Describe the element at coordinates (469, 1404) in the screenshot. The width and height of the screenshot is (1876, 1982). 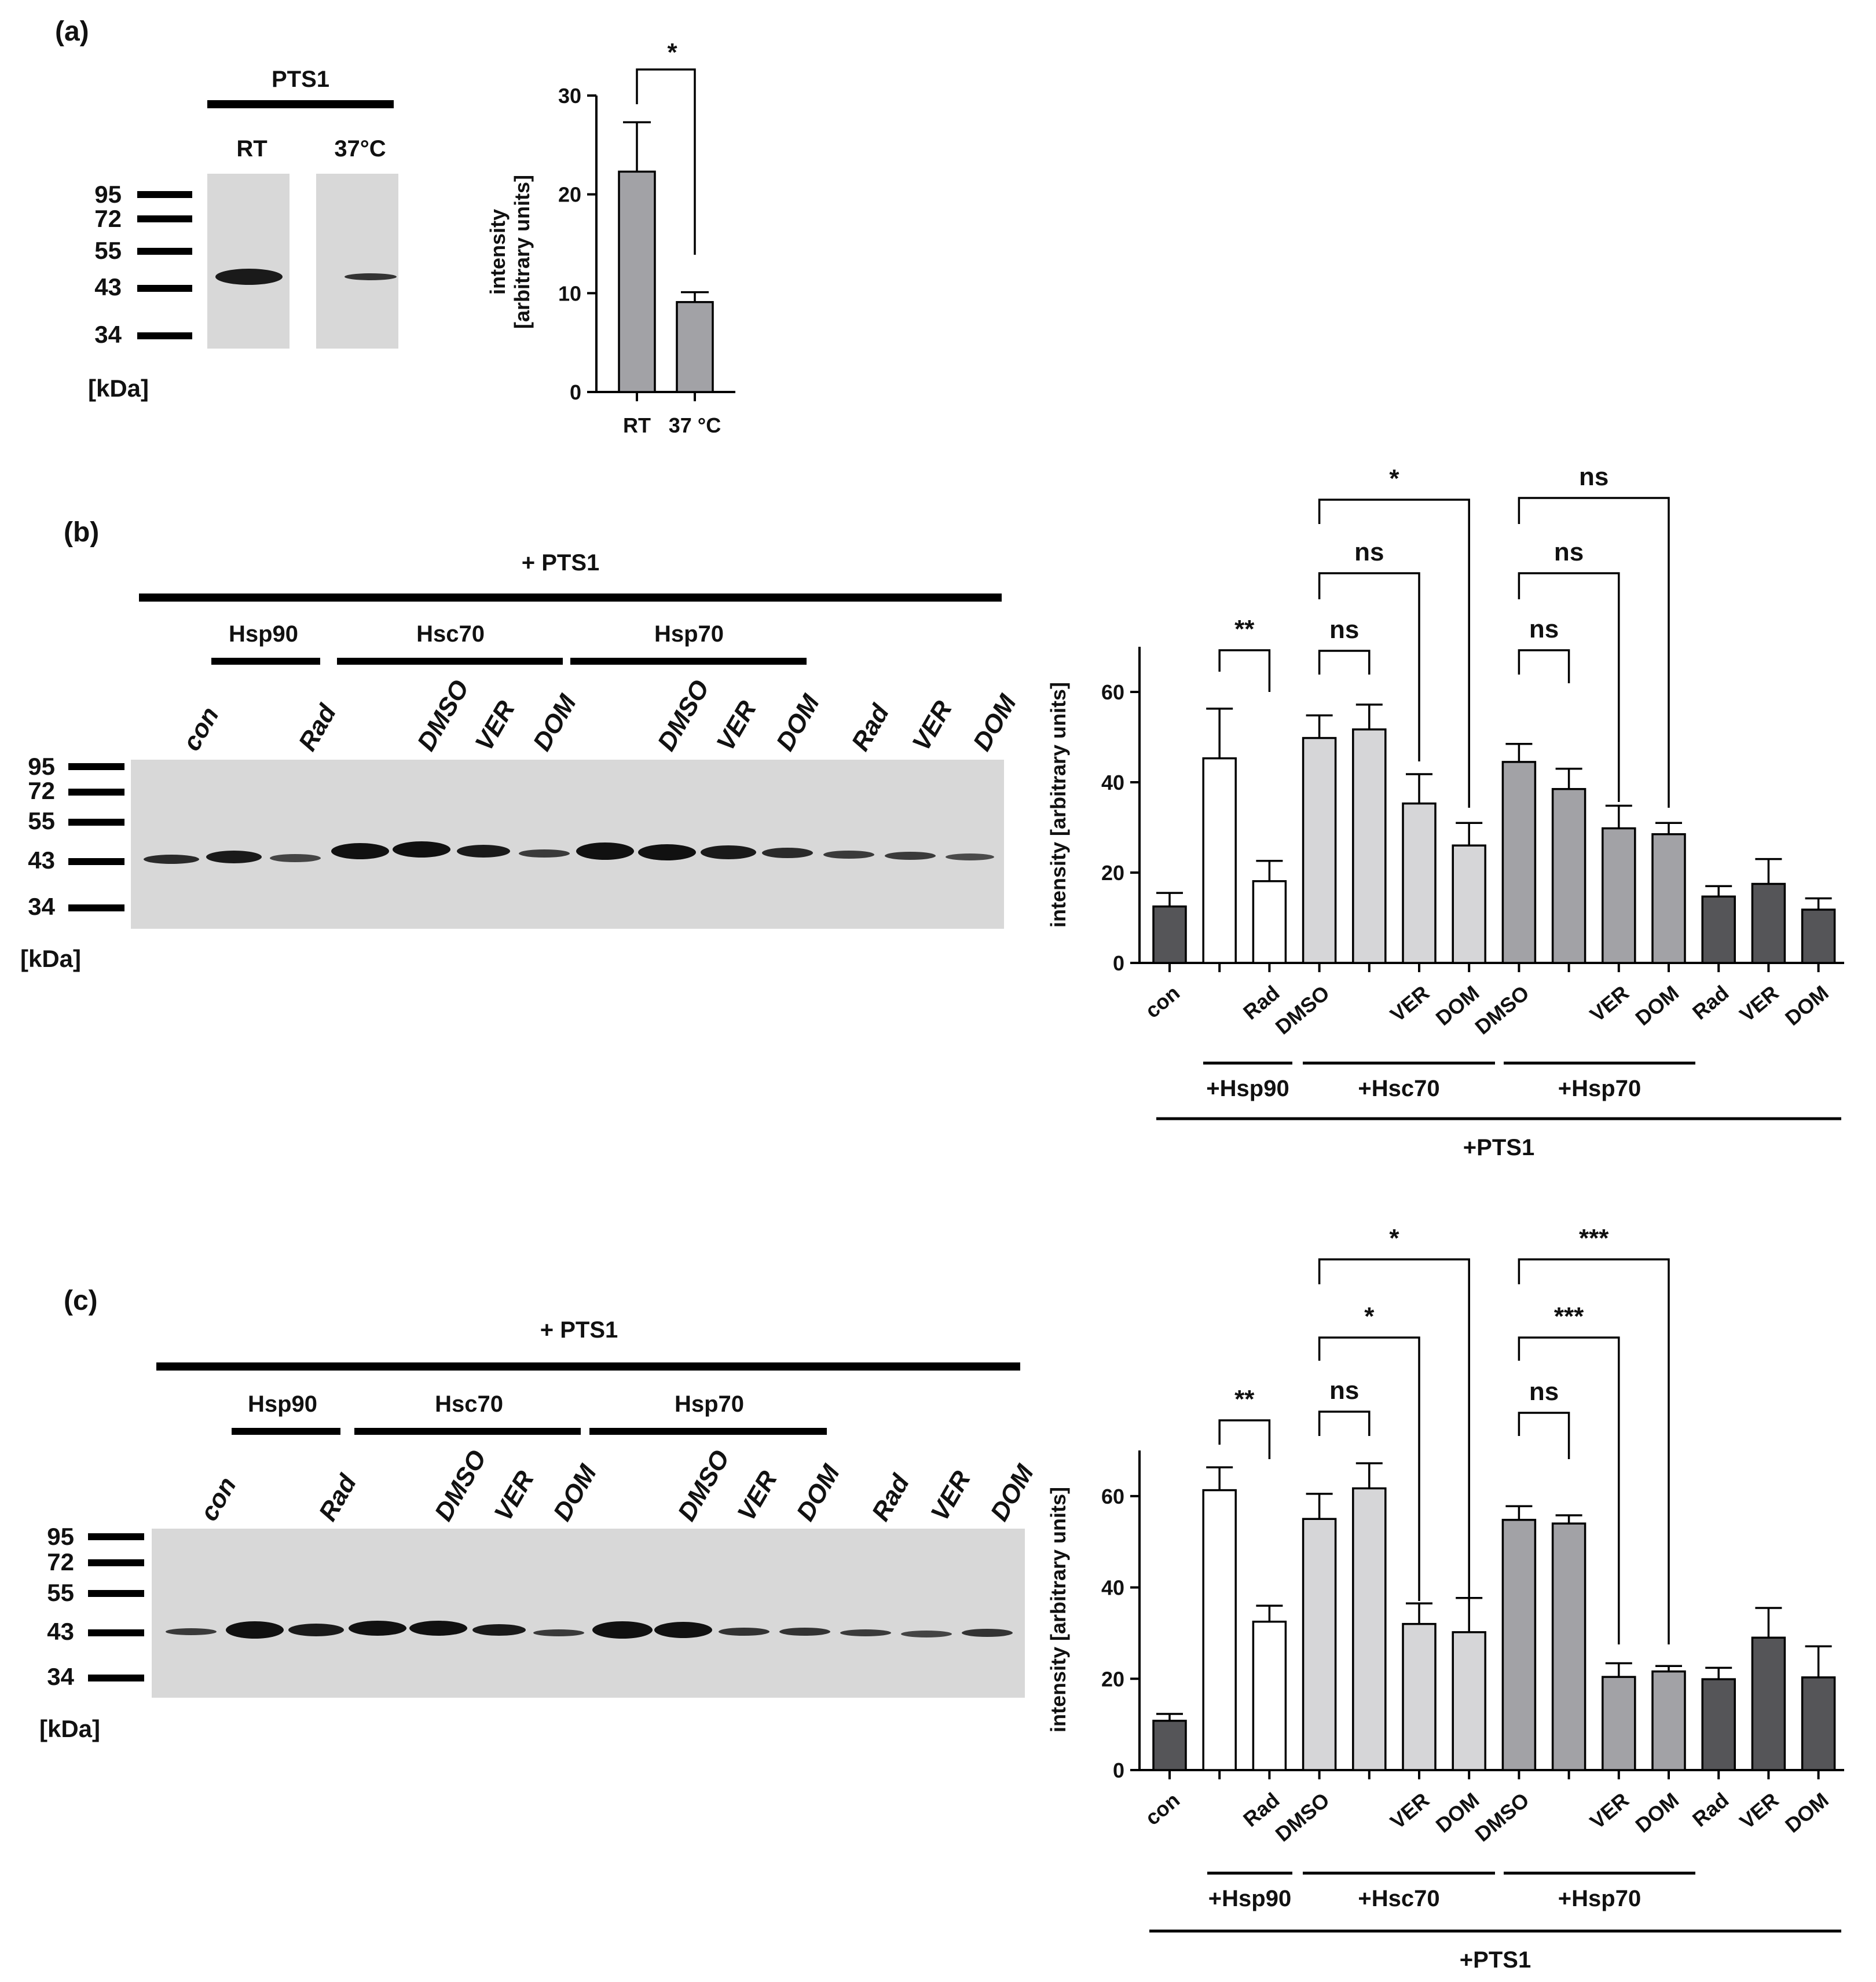
I see `blot-c-group-hsc70: Hsc70` at that location.